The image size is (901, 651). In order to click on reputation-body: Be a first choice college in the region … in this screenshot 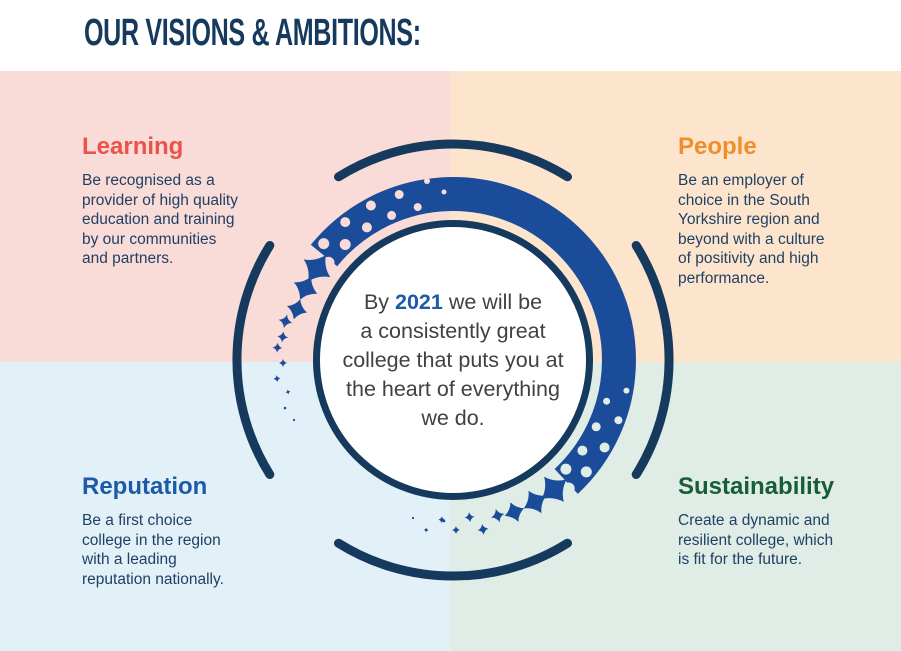, I will do `click(153, 550)`.